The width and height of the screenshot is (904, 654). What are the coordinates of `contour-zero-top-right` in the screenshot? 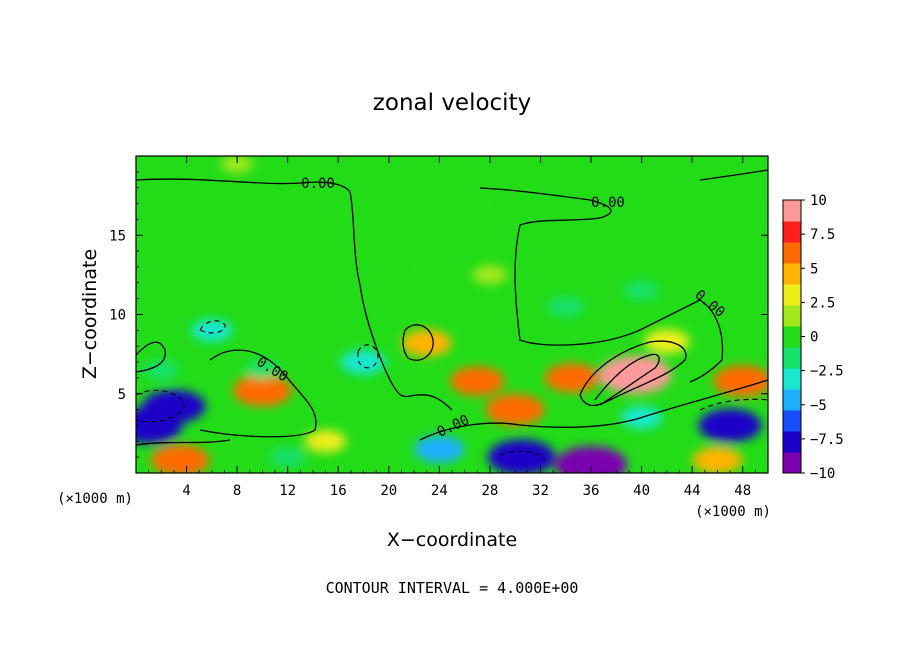 It's located at (733, 175).